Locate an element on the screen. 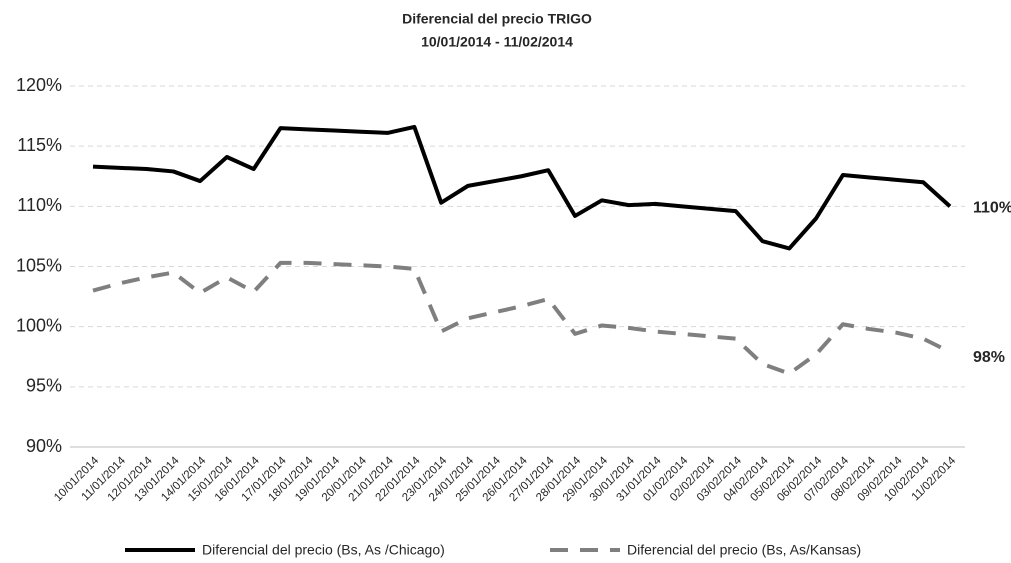  y-tick-label: 110% is located at coordinates (39, 205).